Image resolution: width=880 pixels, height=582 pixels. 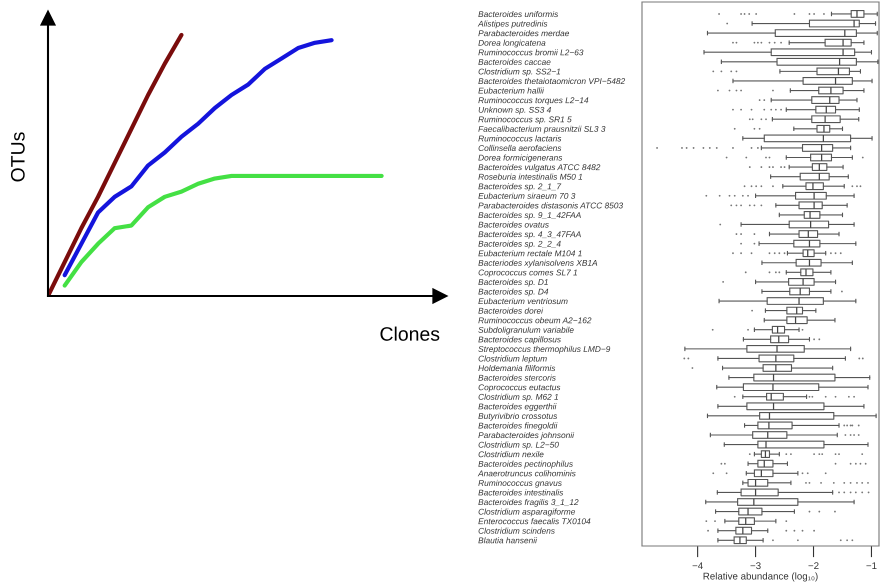 I want to click on y-tick-label: Butyrivibrio crossotus, so click(x=518, y=416).